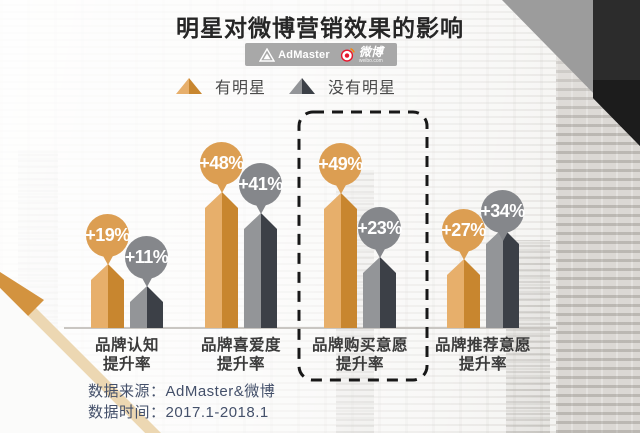 Image resolution: width=640 pixels, height=433 pixels. I want to click on value-bubble-no-celebrity: +23%, so click(379, 232).